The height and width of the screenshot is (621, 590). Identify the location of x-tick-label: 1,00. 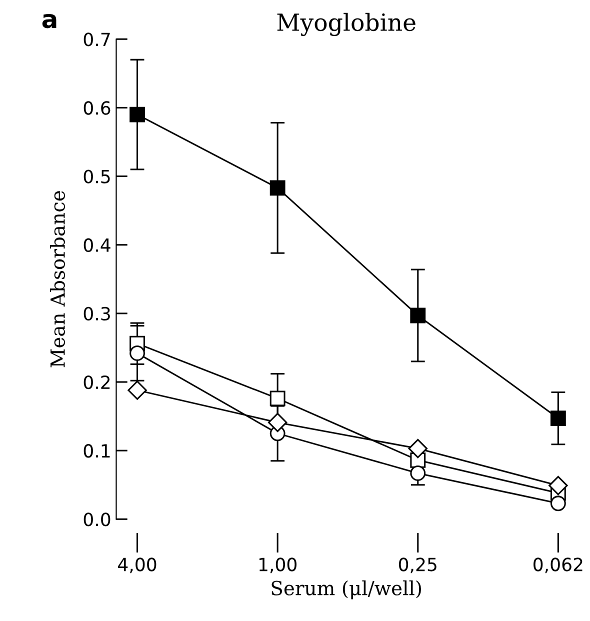
(277, 566).